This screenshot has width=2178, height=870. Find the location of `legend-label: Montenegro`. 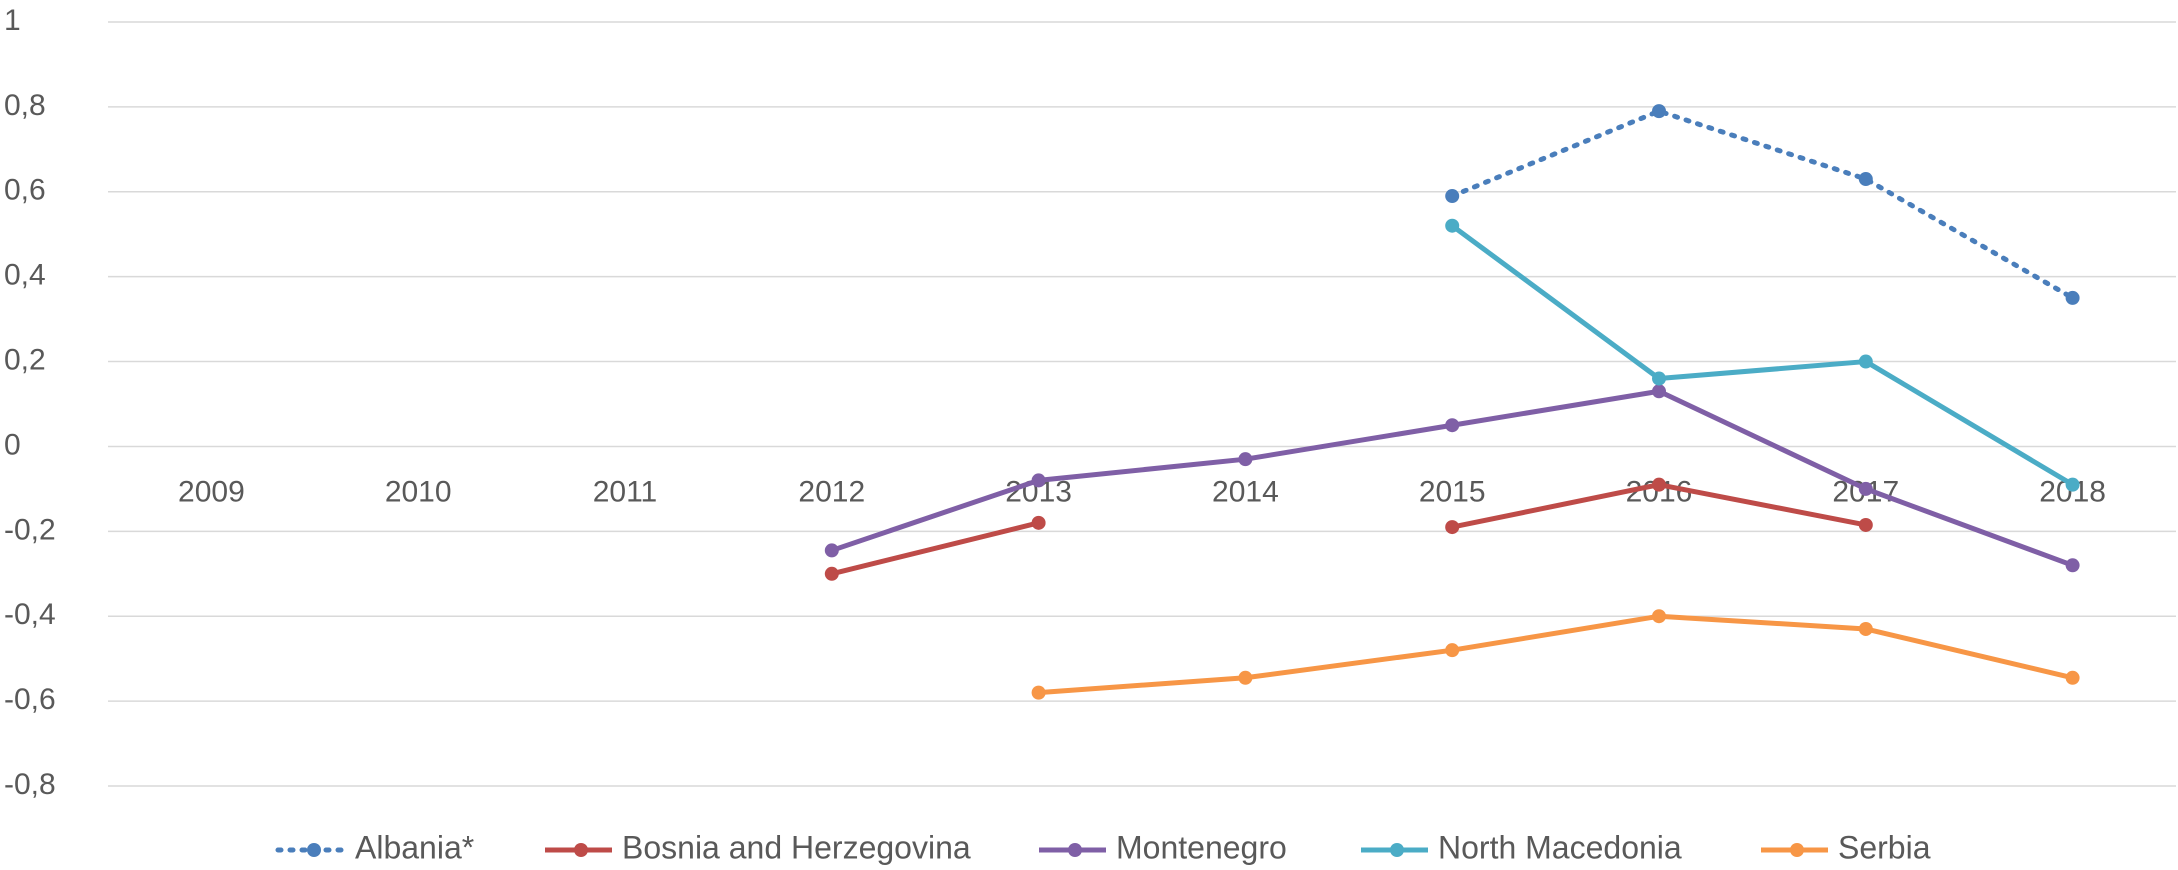

legend-label: Montenegro is located at coordinates (1201, 847).